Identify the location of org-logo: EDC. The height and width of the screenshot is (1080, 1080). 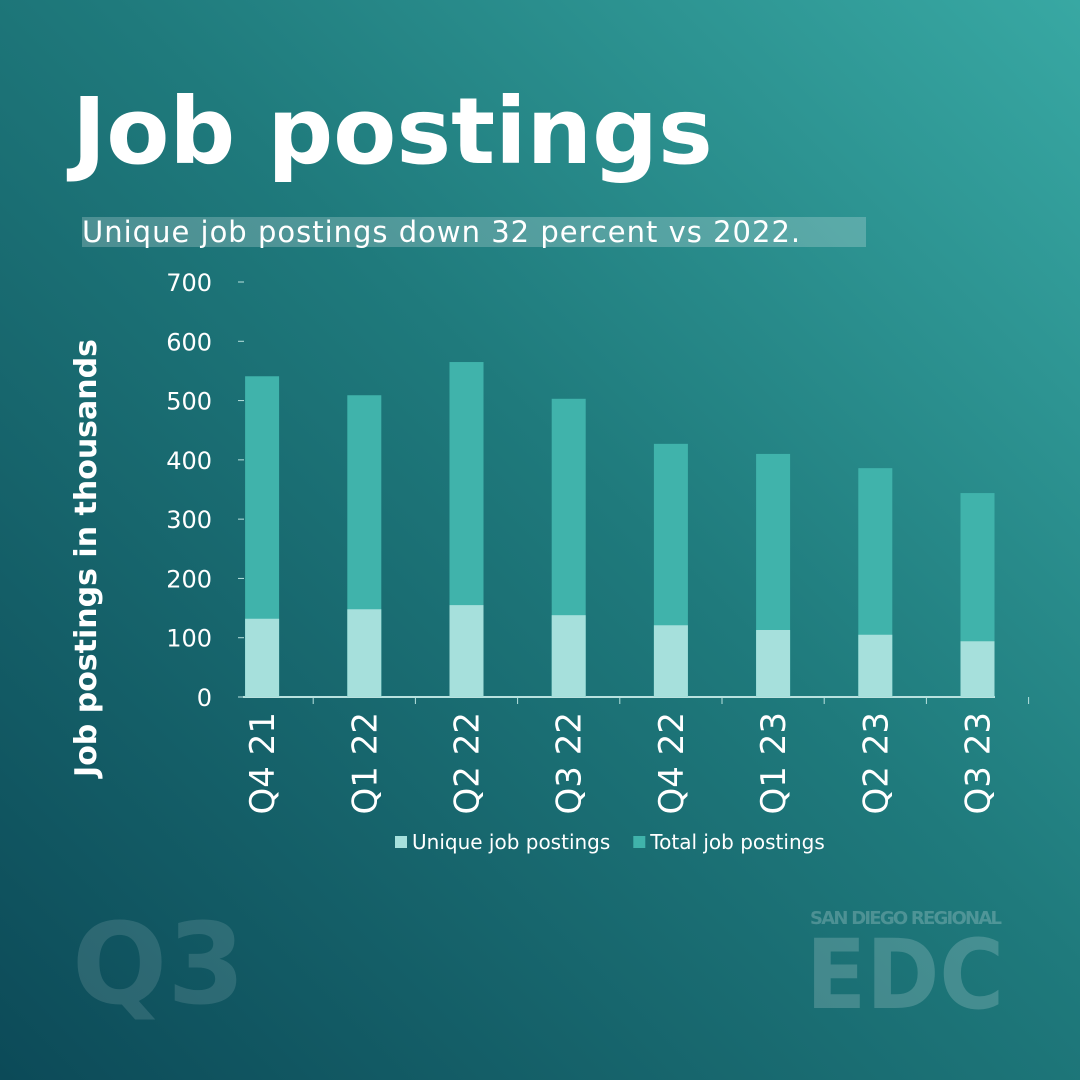
(905, 975).